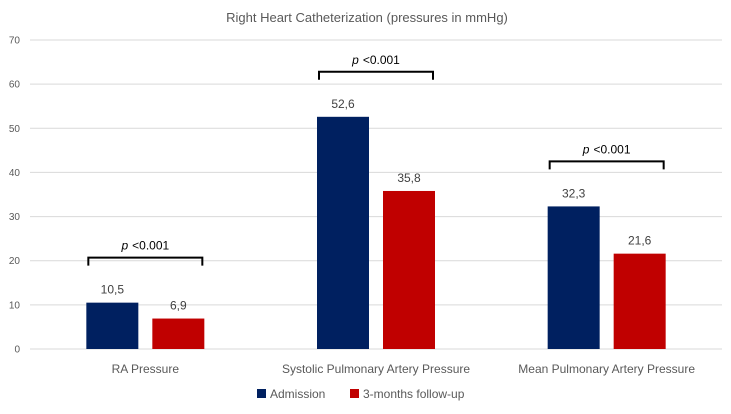  Describe the element at coordinates (15, 305) in the screenshot. I see `y-tick-label: 10` at that location.